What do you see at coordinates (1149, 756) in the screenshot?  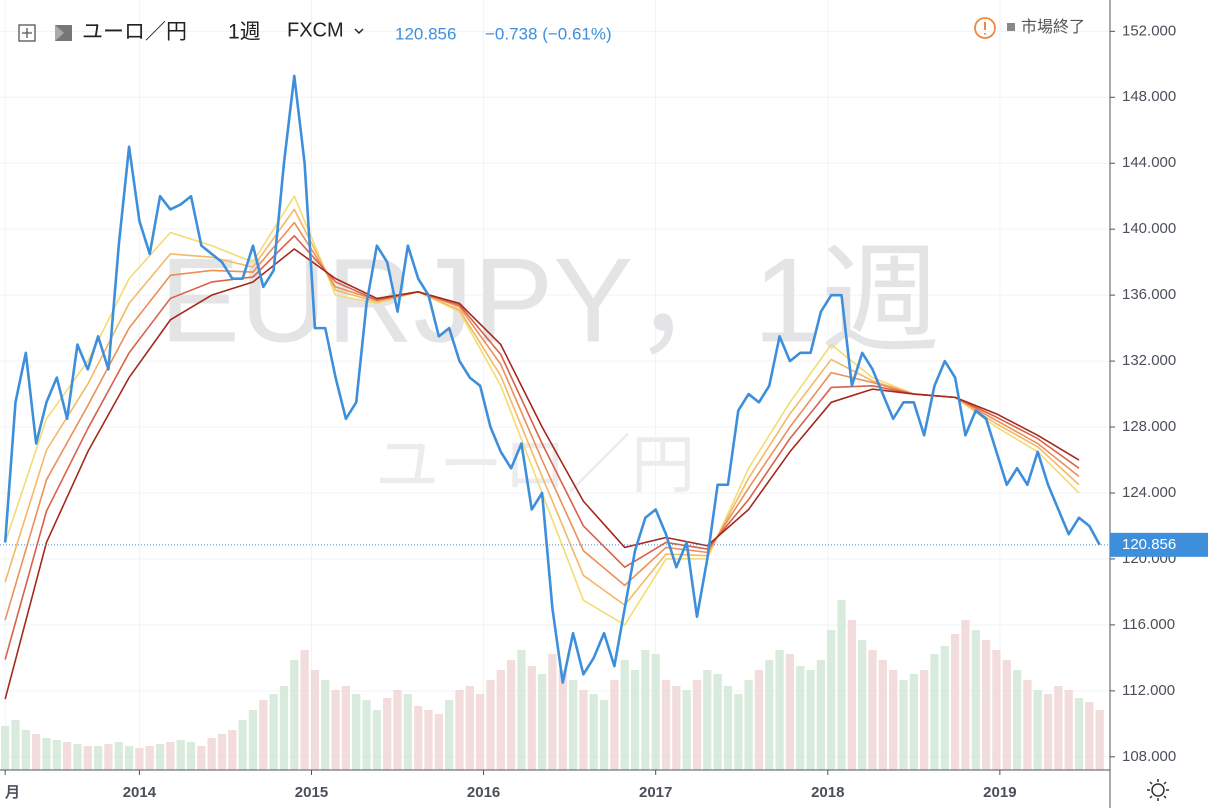 I see `y-tick-label: 108.000` at bounding box center [1149, 756].